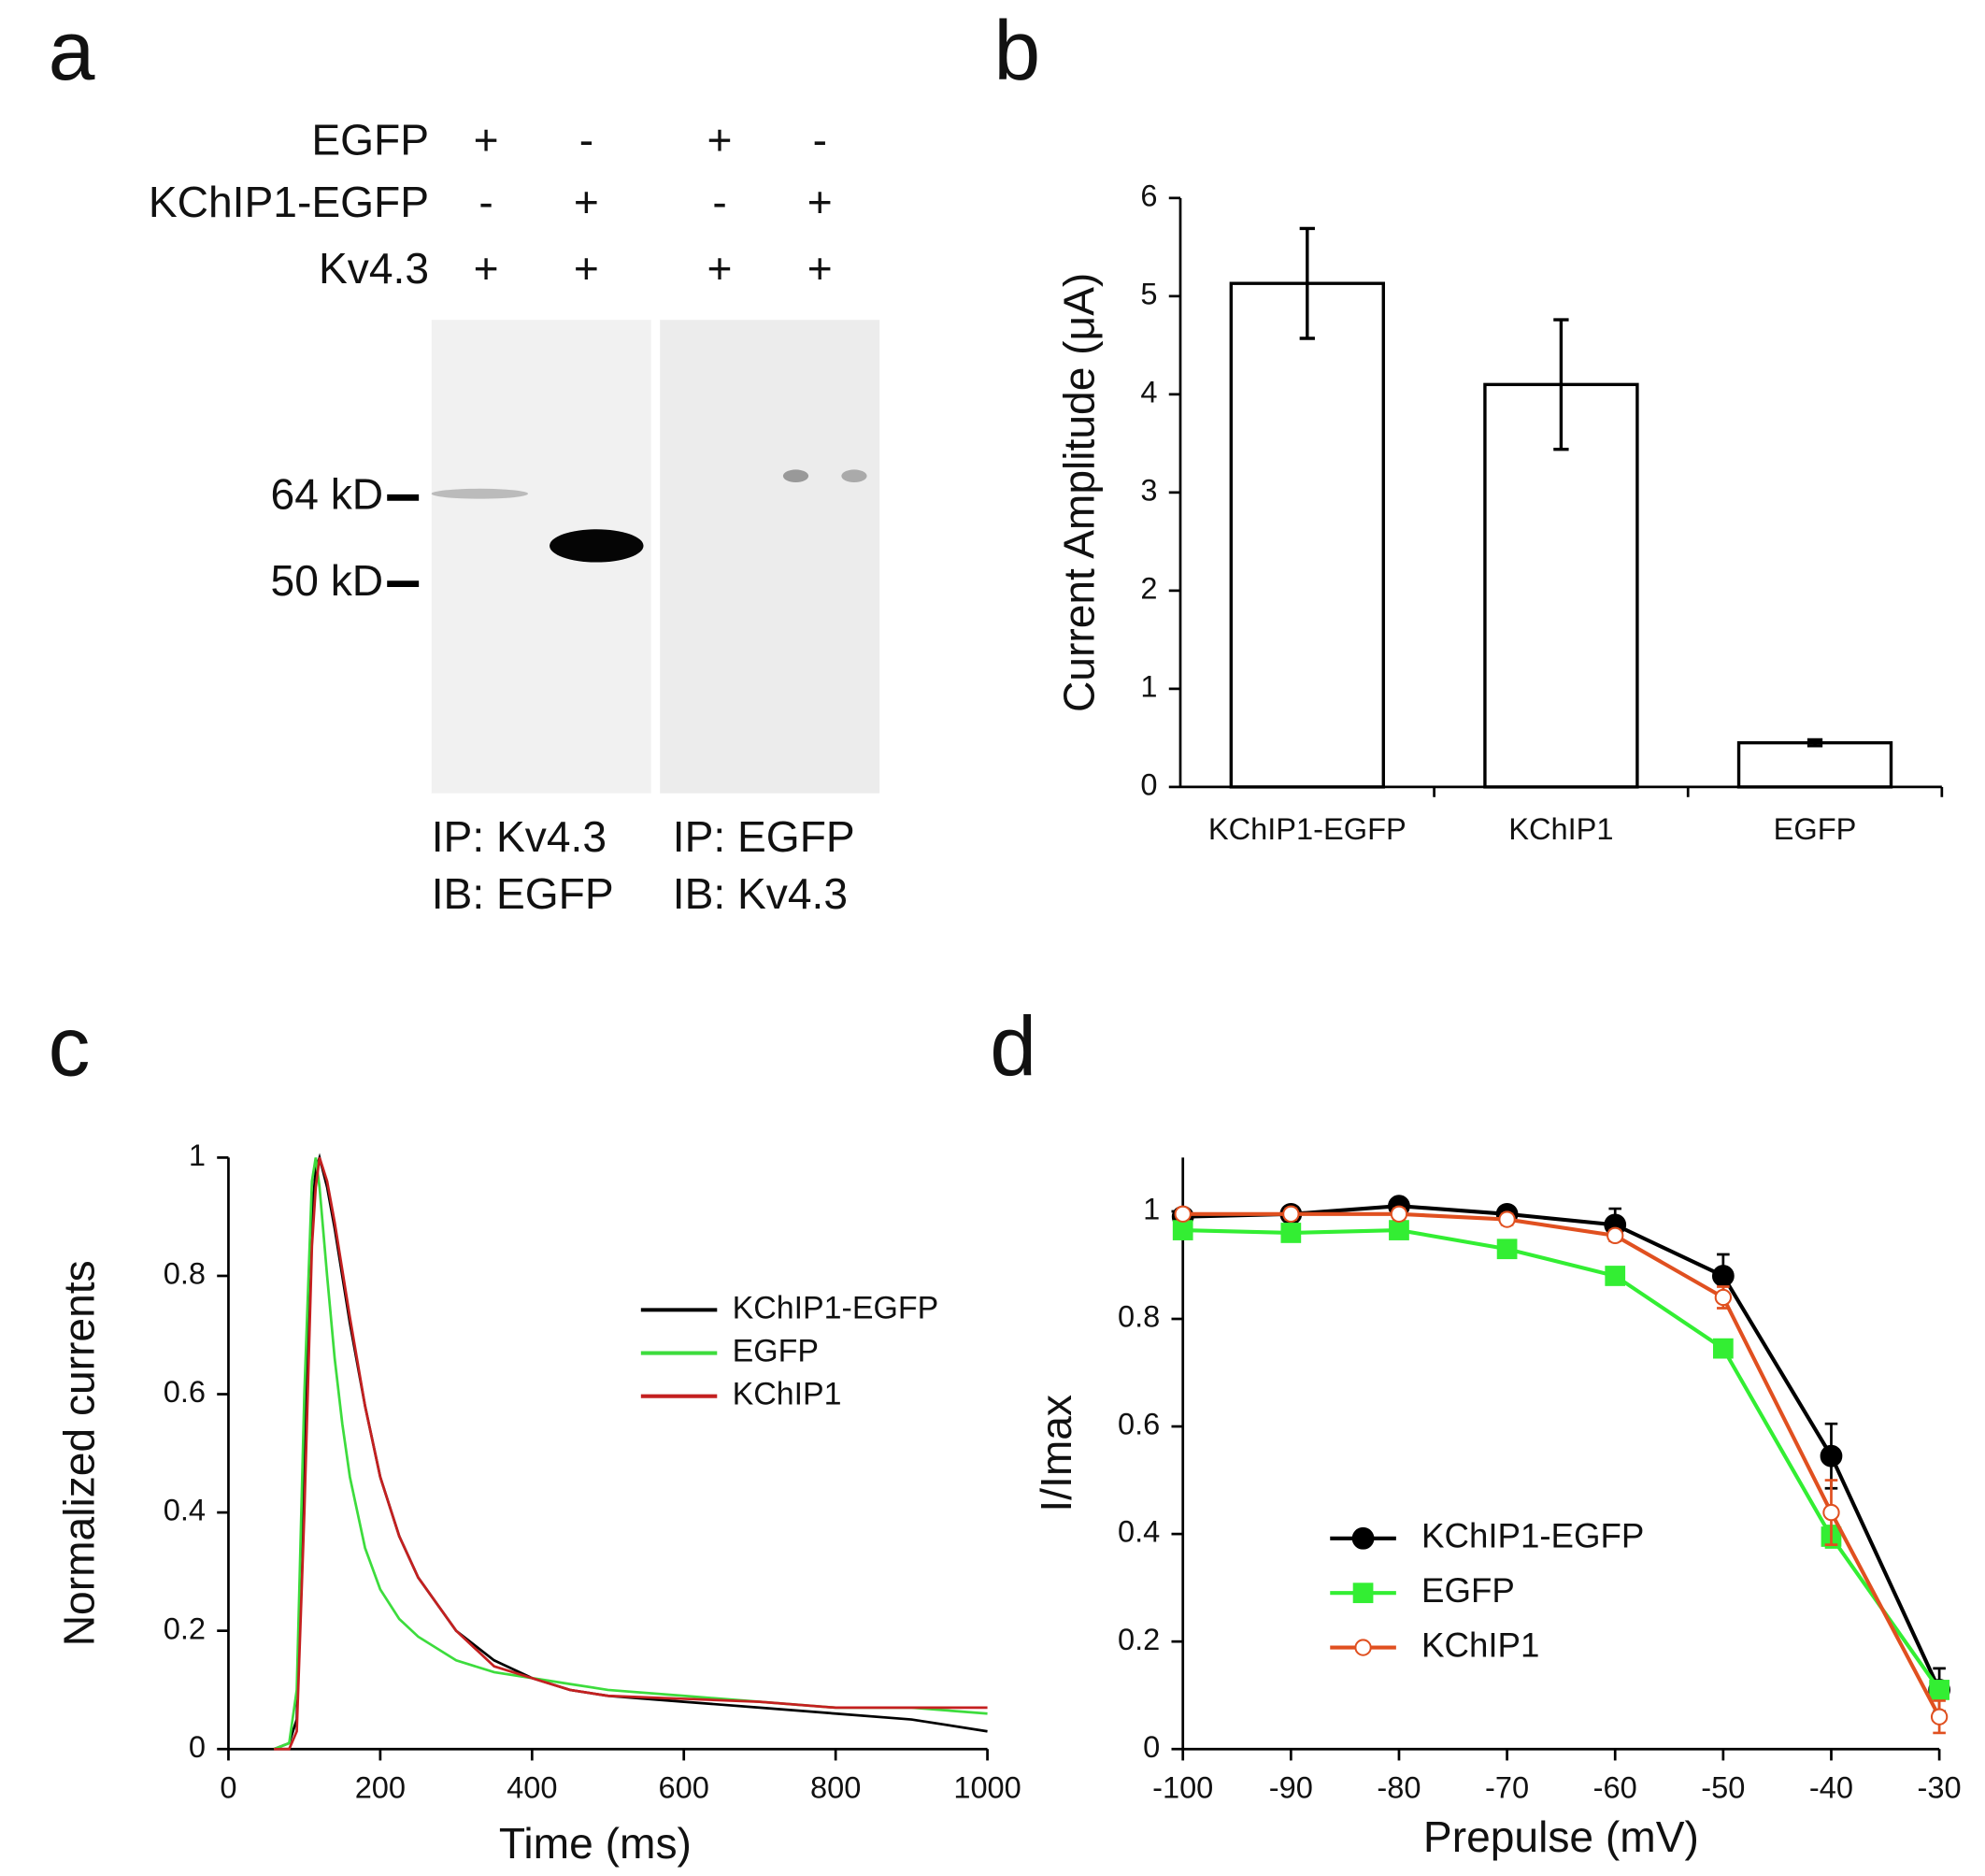 The width and height of the screenshot is (1985, 1876). What do you see at coordinates (289, 202) in the screenshot?
I see `row-label: KChIP1-EGFP` at bounding box center [289, 202].